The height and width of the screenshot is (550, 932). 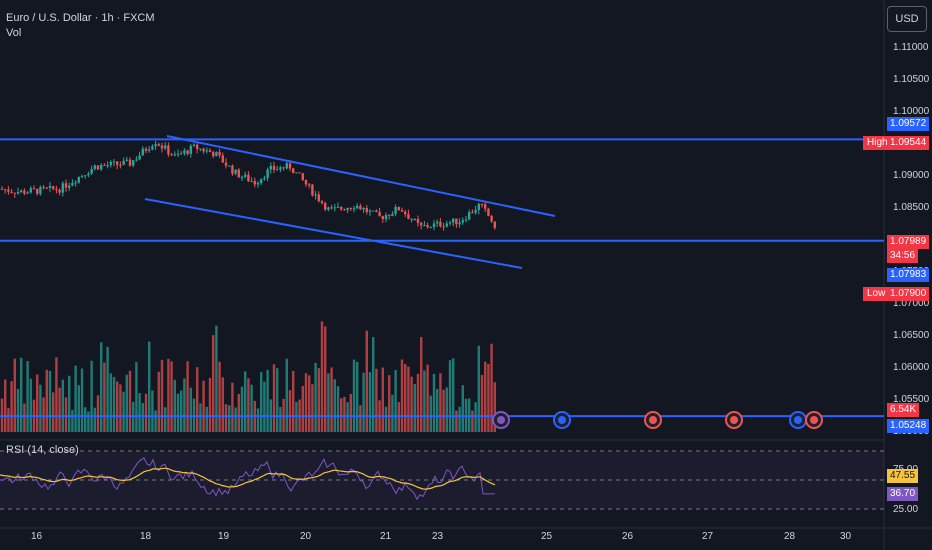 What do you see at coordinates (37, 536) in the screenshot?
I see `x-tick-label: 16` at bounding box center [37, 536].